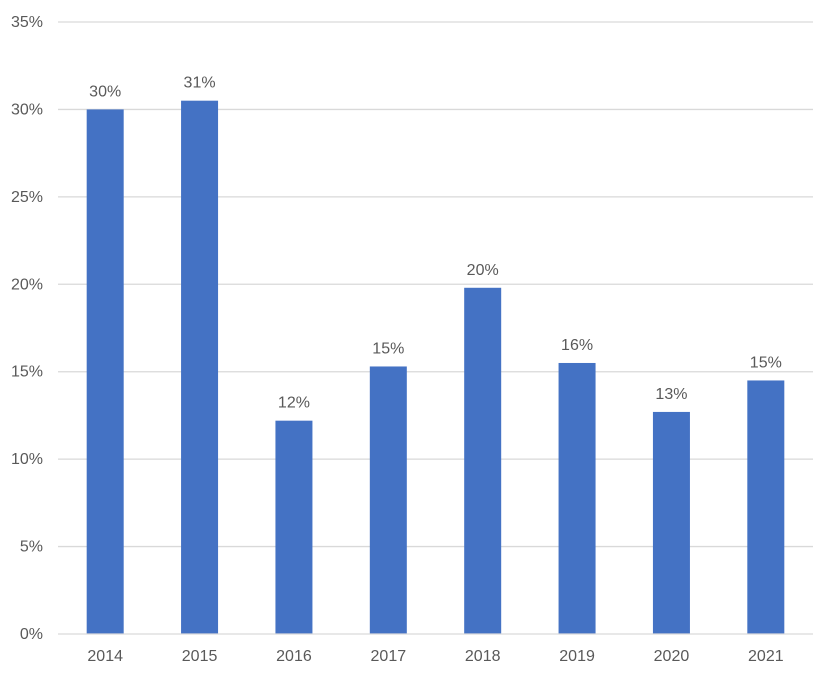 The width and height of the screenshot is (836, 678). I want to click on y-tick-label: 0%, so click(31, 634).